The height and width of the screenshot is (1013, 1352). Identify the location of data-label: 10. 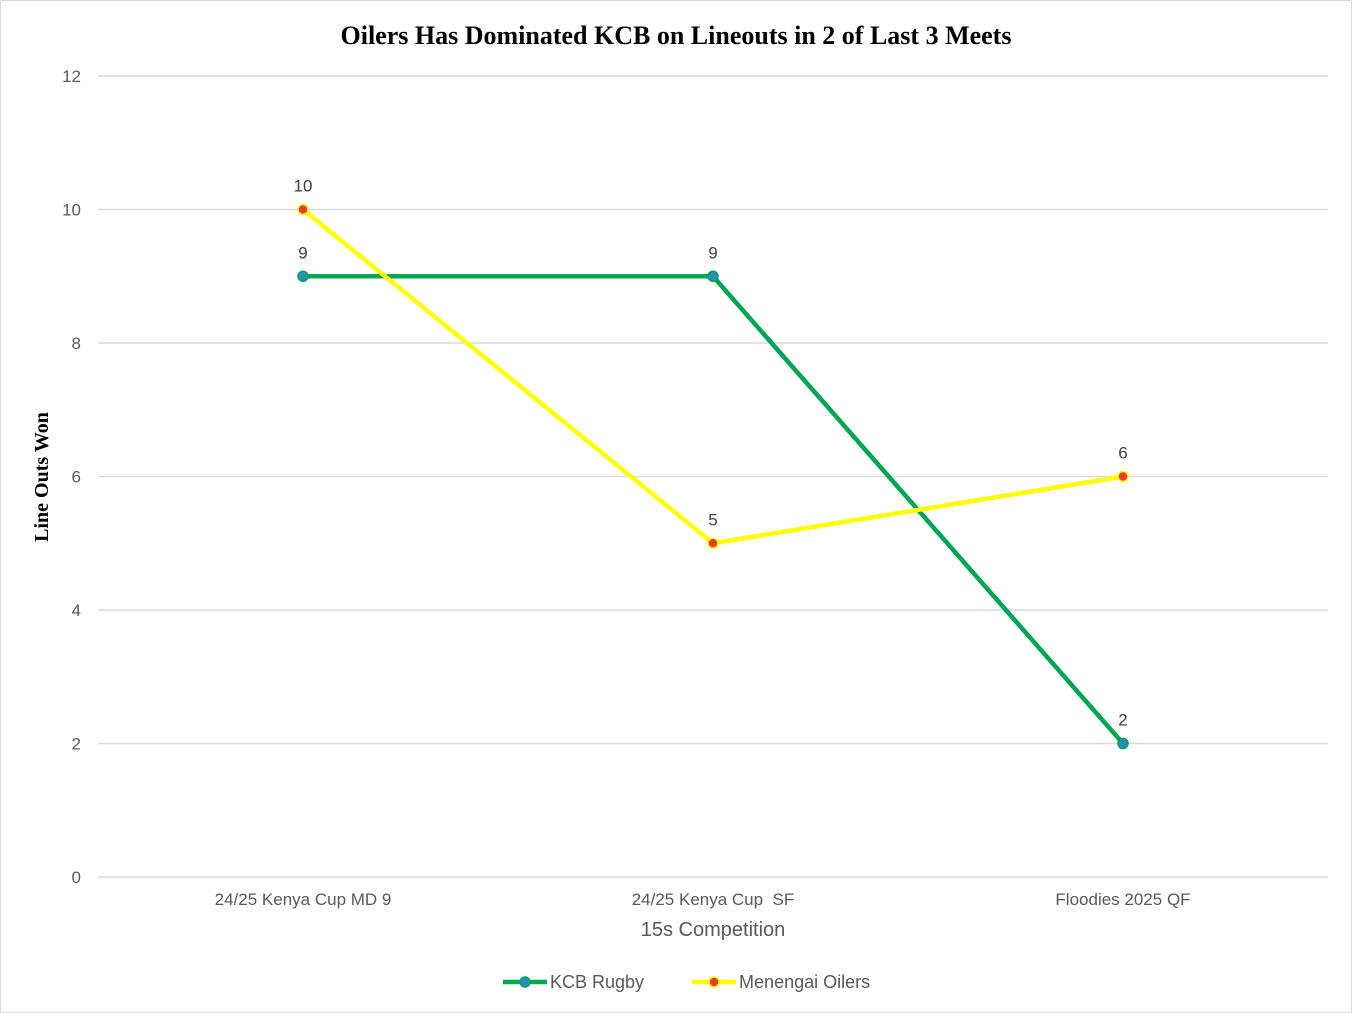
(303, 186).